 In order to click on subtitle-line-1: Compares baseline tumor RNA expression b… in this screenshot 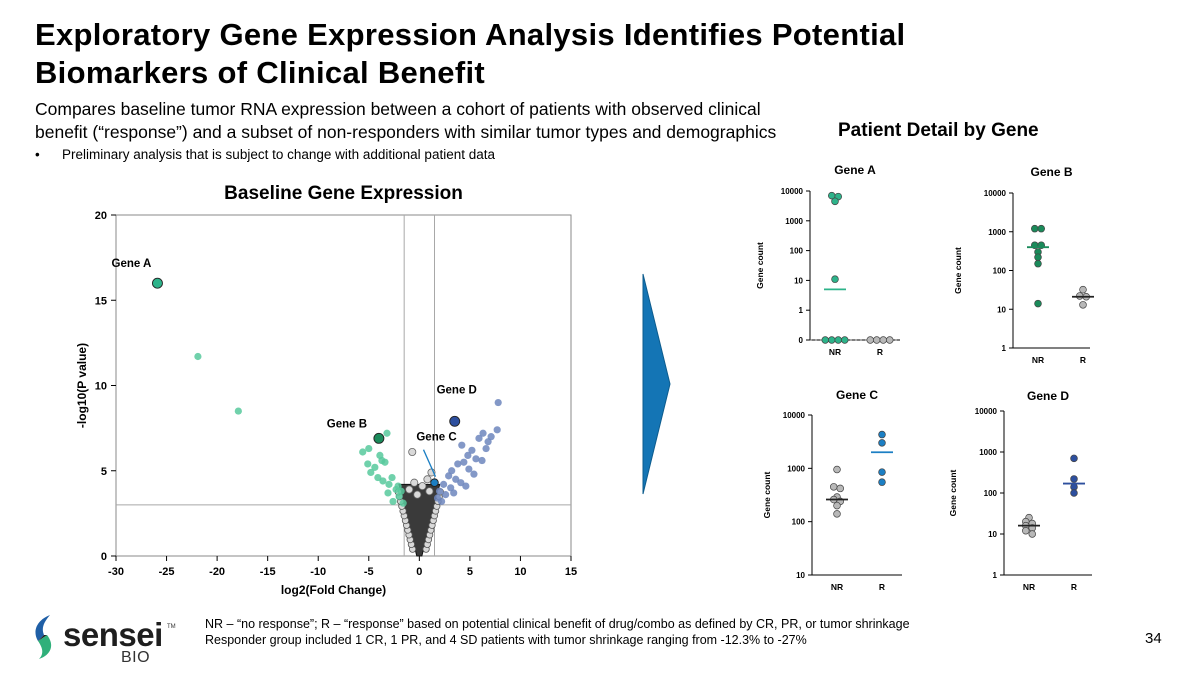, I will do `click(398, 109)`.